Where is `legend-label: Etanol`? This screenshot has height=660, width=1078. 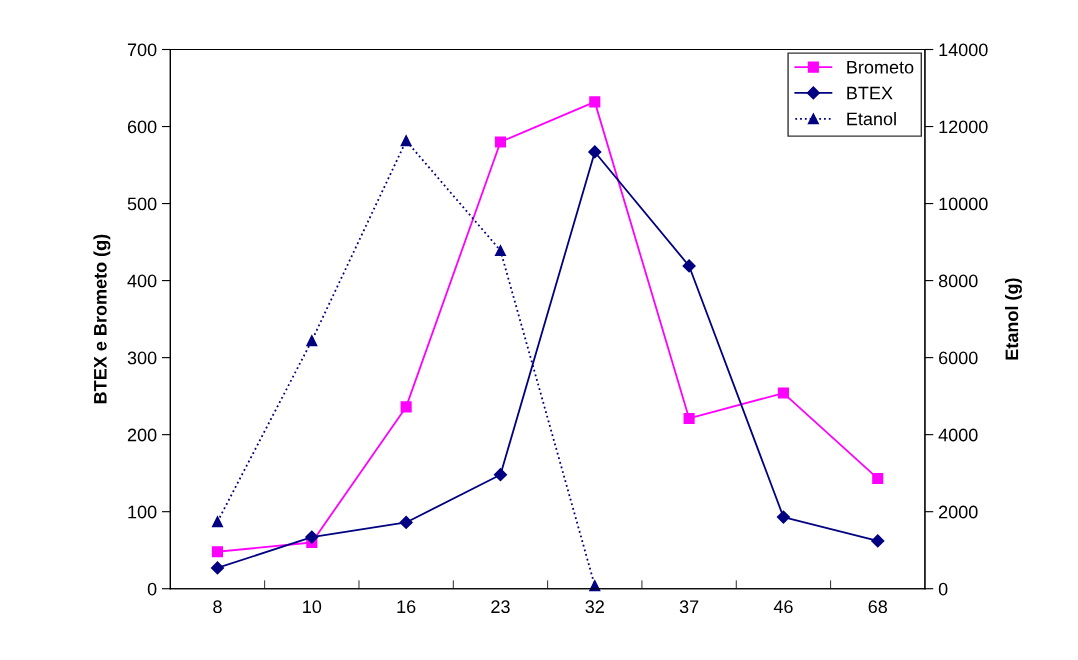
legend-label: Etanol is located at coordinates (871, 119).